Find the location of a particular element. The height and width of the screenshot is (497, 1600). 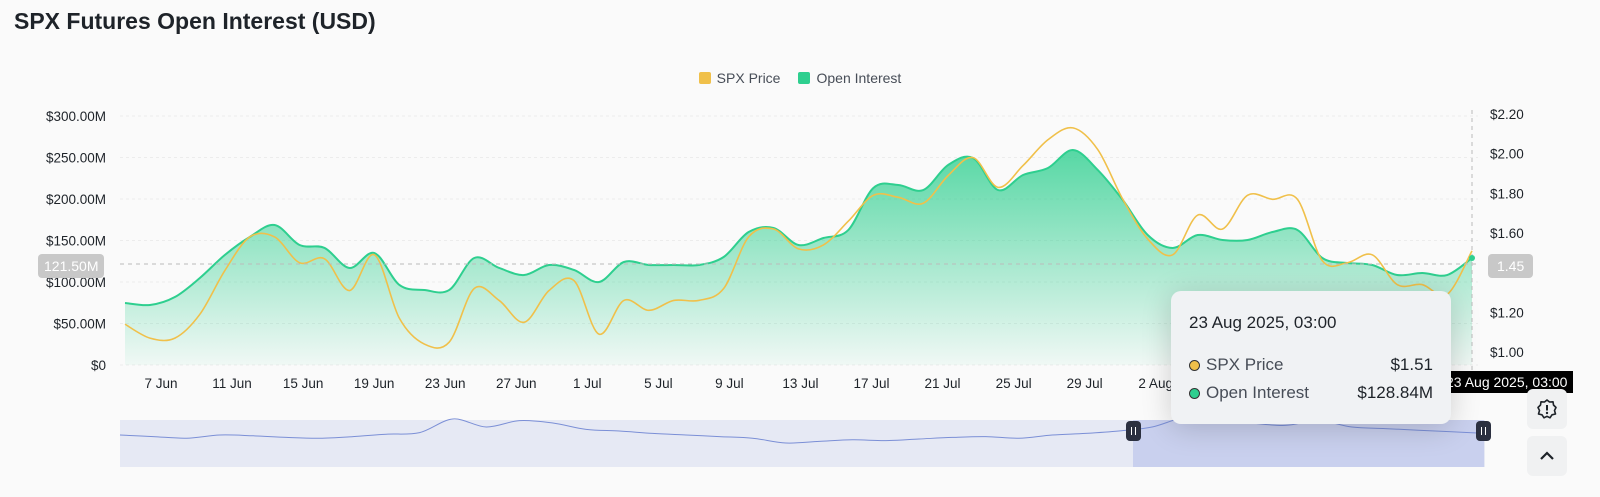

y-left-tick-label: $300.00M is located at coordinates (76, 116).